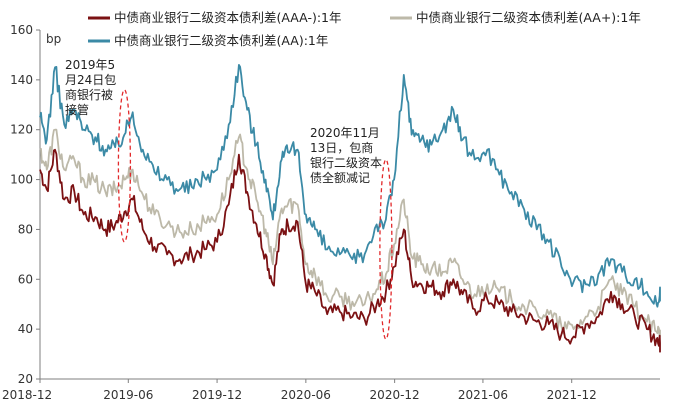 The image size is (700, 407). What do you see at coordinates (572, 395) in the screenshot?
I see `x-tick-label: 2021-12` at bounding box center [572, 395].